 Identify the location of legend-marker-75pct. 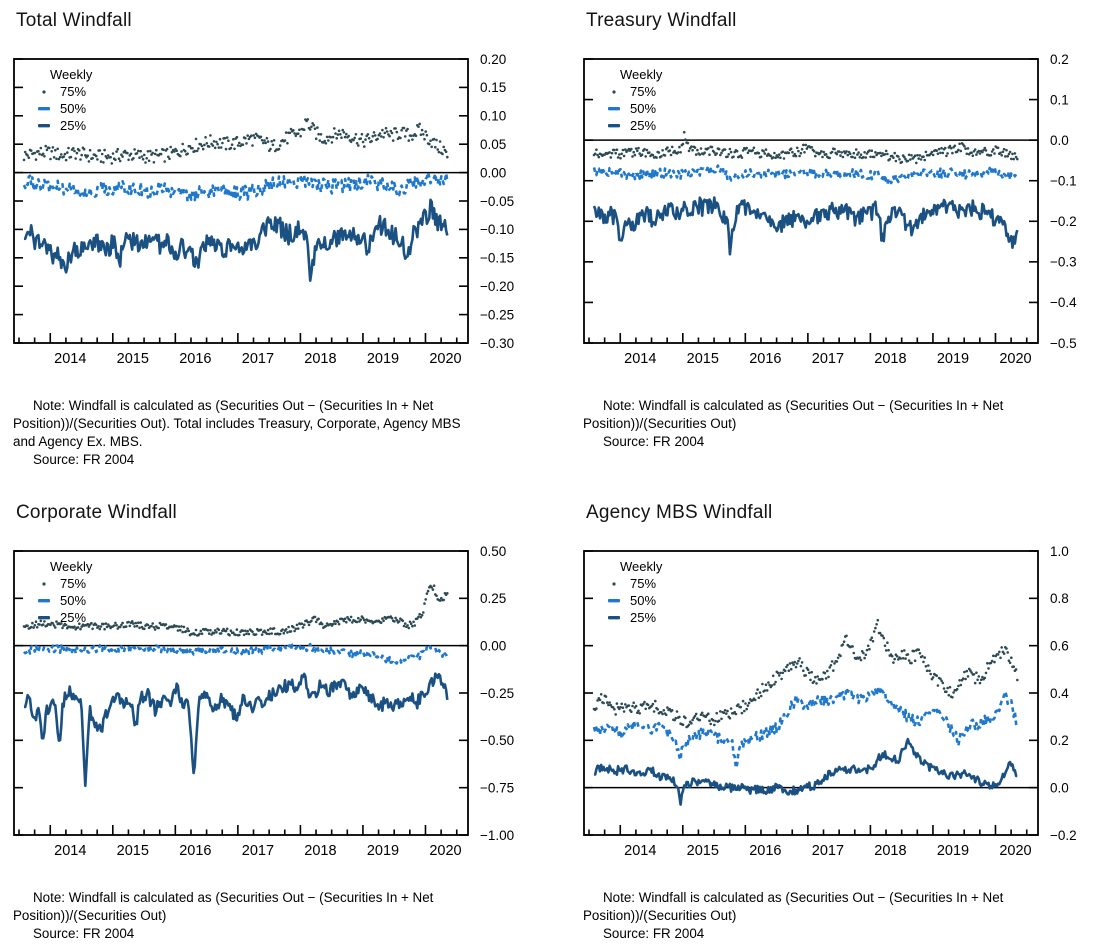
(44, 584).